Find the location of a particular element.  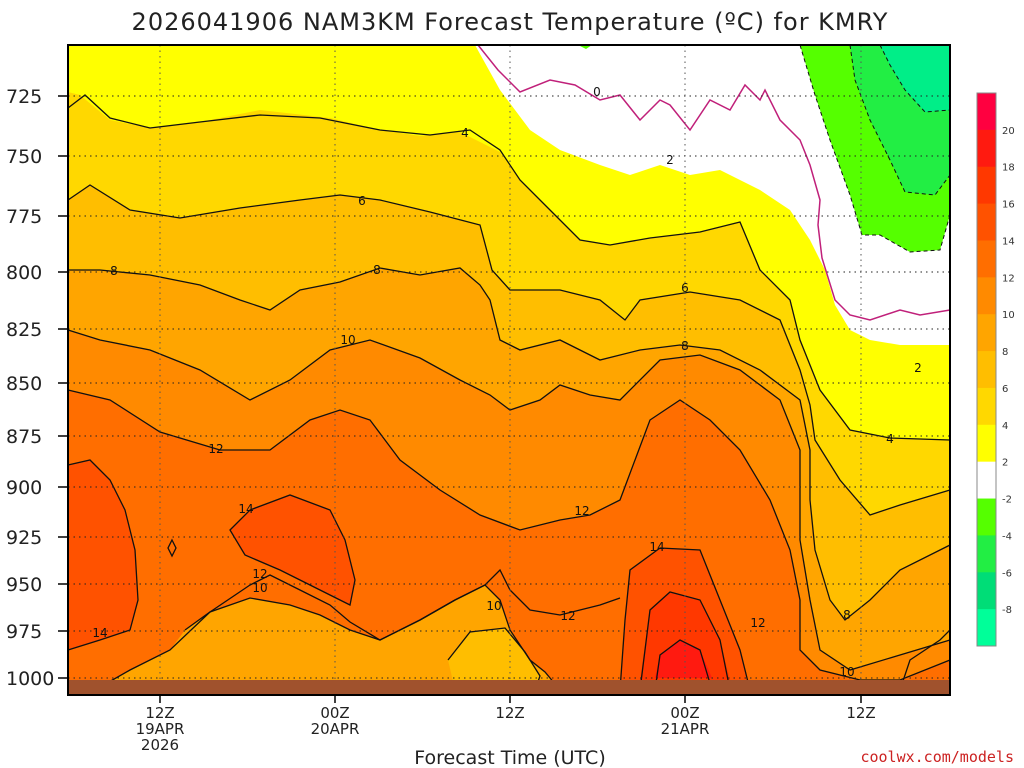

y-tick-label: 925 is located at coordinates (24, 538).